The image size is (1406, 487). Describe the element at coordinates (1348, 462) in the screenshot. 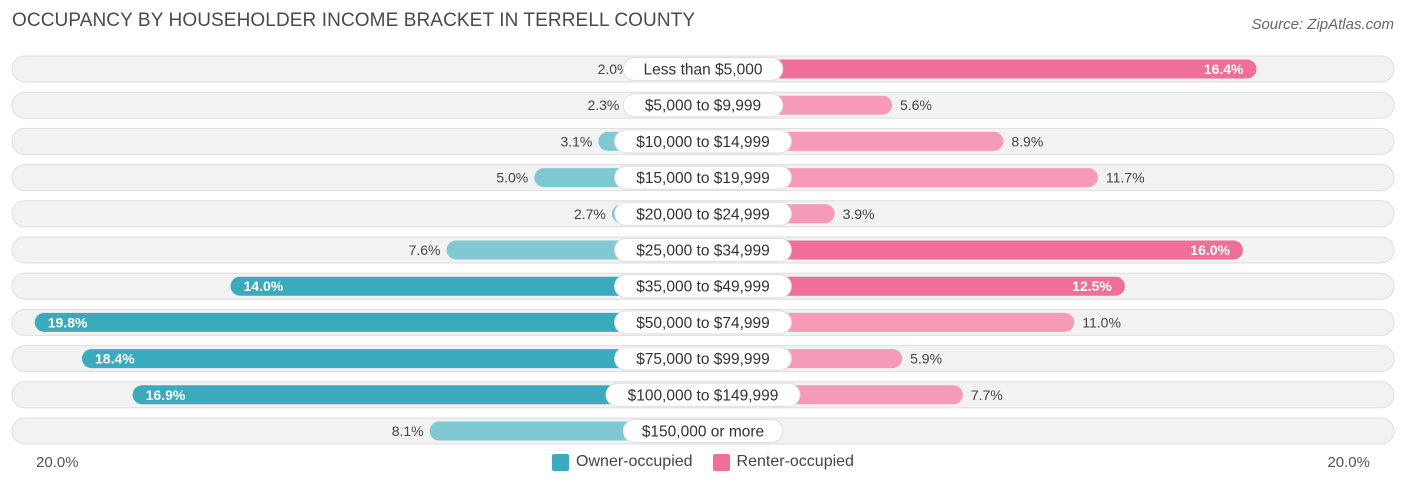

I see `axis-right-label: 20.0%` at that location.